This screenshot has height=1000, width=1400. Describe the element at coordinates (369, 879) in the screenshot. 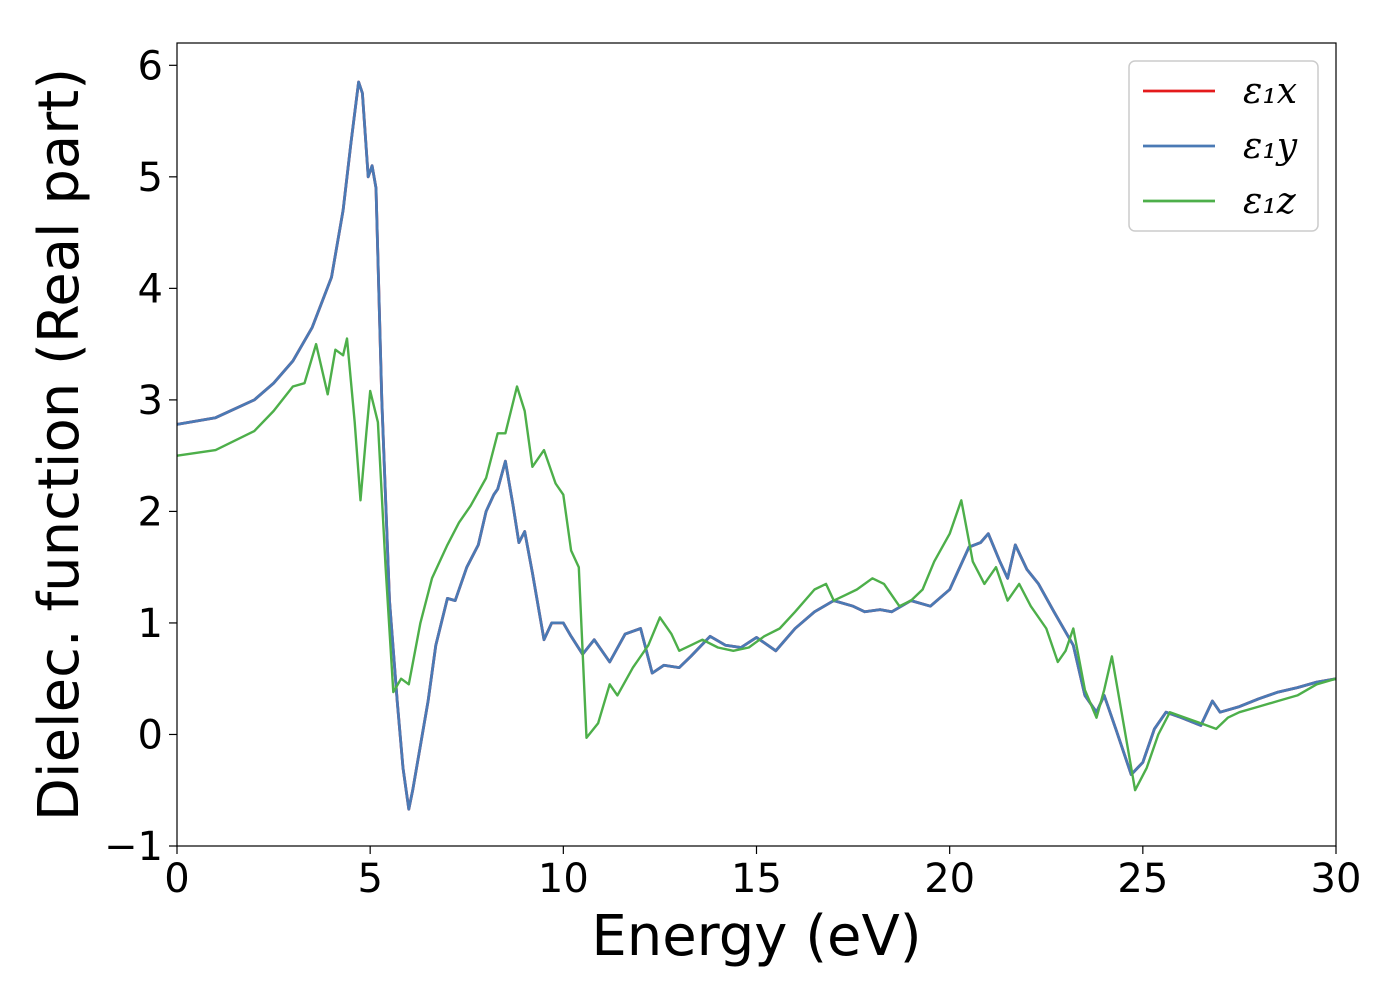

I see `x-tick-label: 5` at that location.